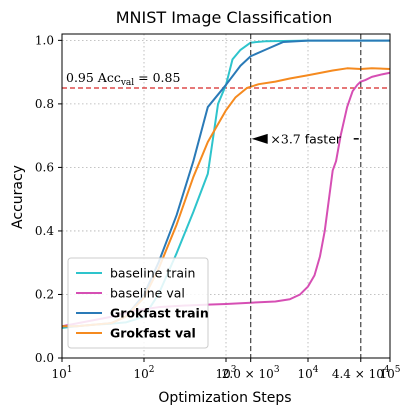 The width and height of the screenshot is (412, 413). I want to click on threshold-group: 0.95 Accval = 0.85, so click(226, 79).